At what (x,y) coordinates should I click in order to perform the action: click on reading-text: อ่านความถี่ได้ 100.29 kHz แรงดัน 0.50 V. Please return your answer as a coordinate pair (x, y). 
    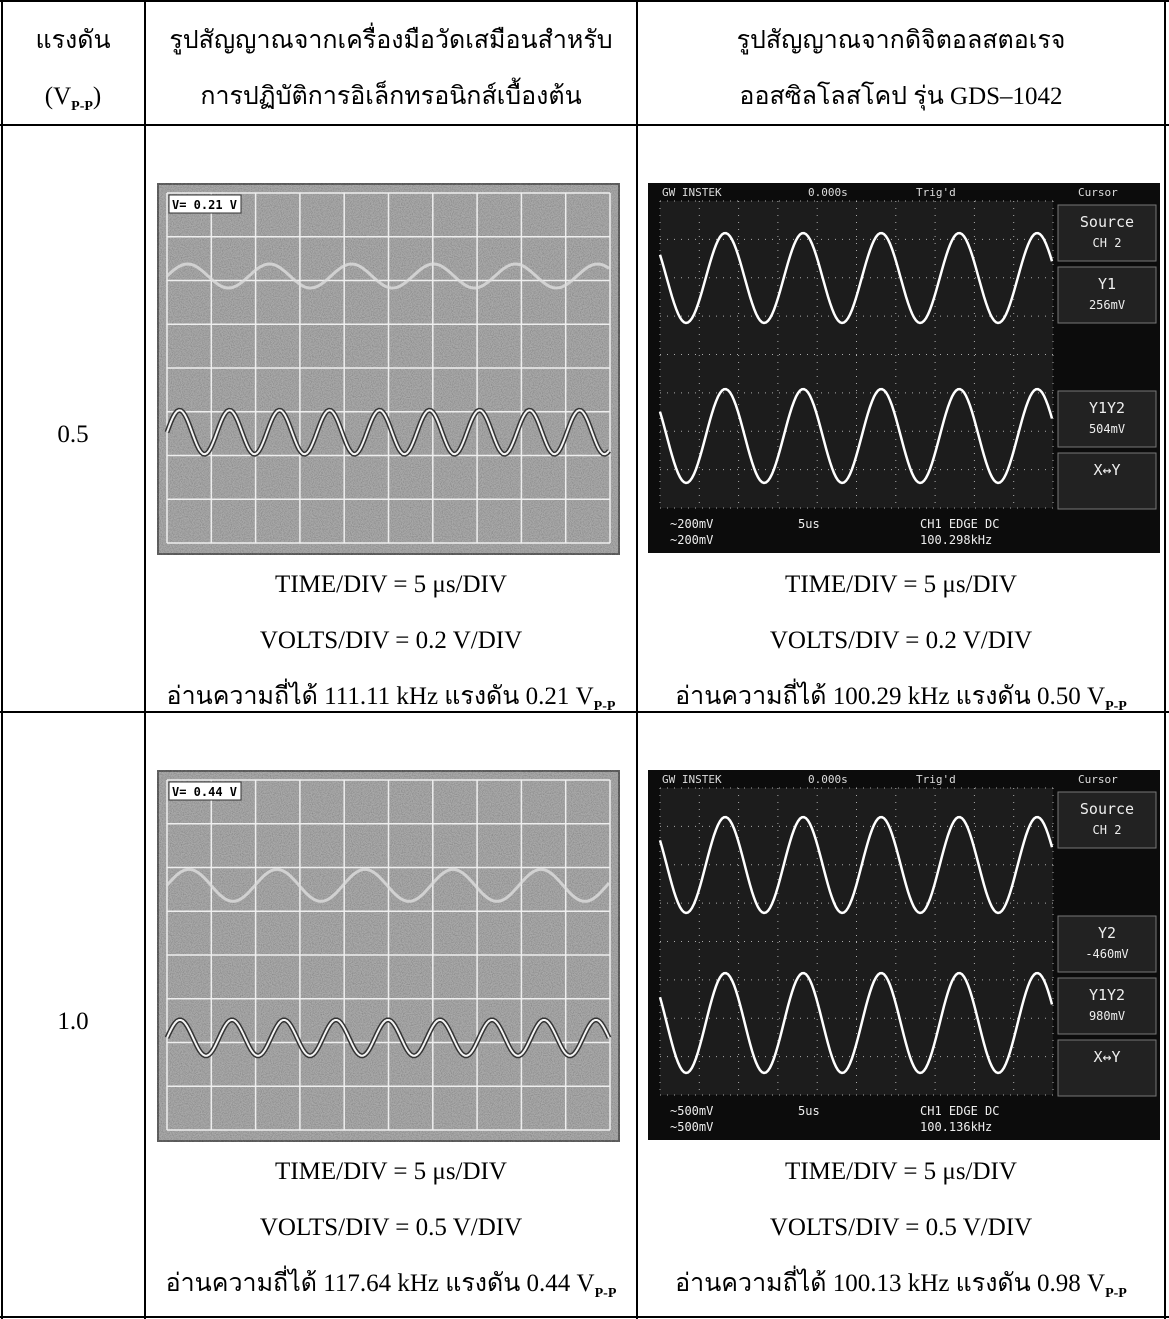
    Looking at the image, I should click on (890, 696).